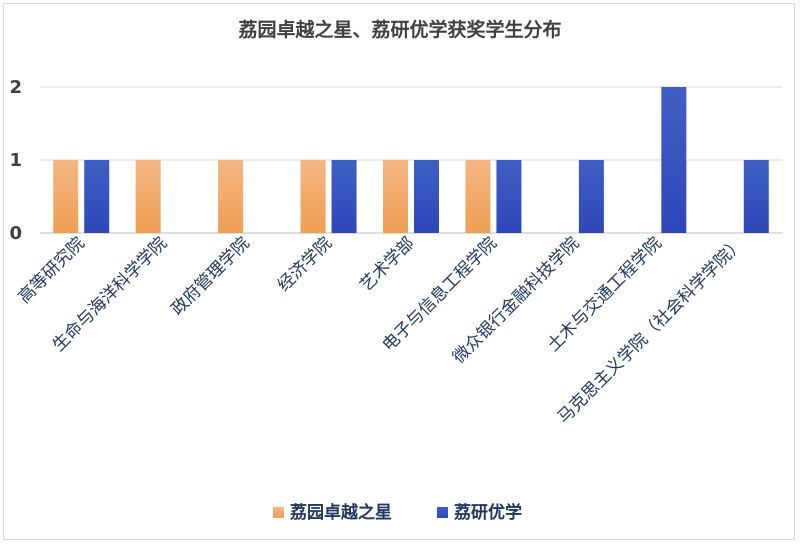 The image size is (800, 545). What do you see at coordinates (305, 264) in the screenshot?
I see `x-category-label: 经济学院` at bounding box center [305, 264].